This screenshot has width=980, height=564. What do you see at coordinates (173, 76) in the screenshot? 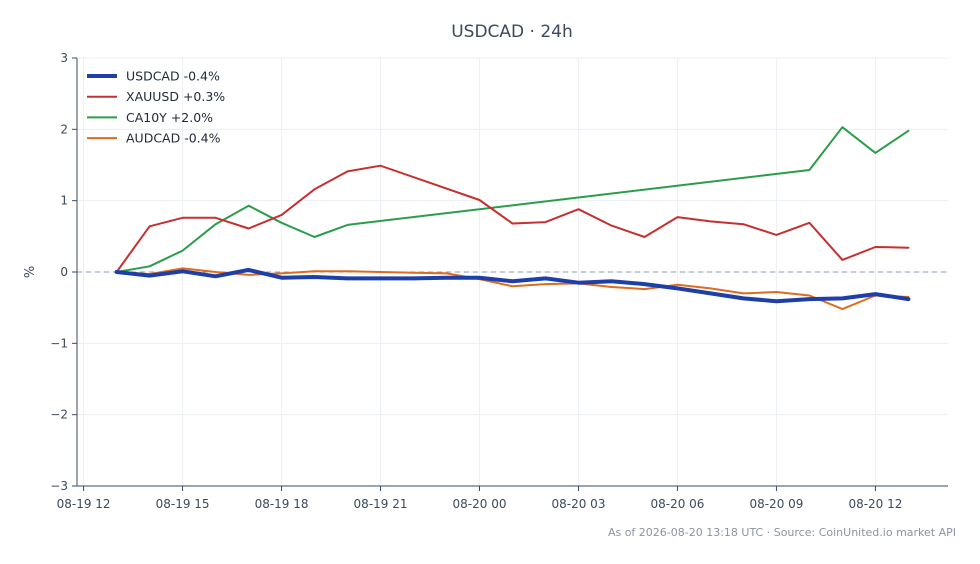
I see `legend-label: USDCAD -0.4%` at bounding box center [173, 76].